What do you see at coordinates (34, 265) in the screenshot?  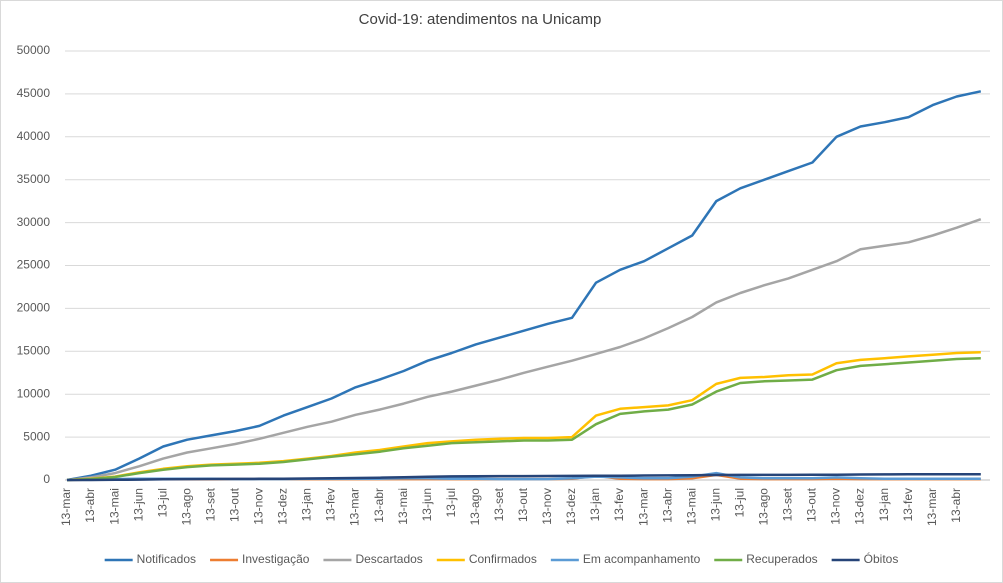 I see `y-tick-label: 25000` at bounding box center [34, 265].